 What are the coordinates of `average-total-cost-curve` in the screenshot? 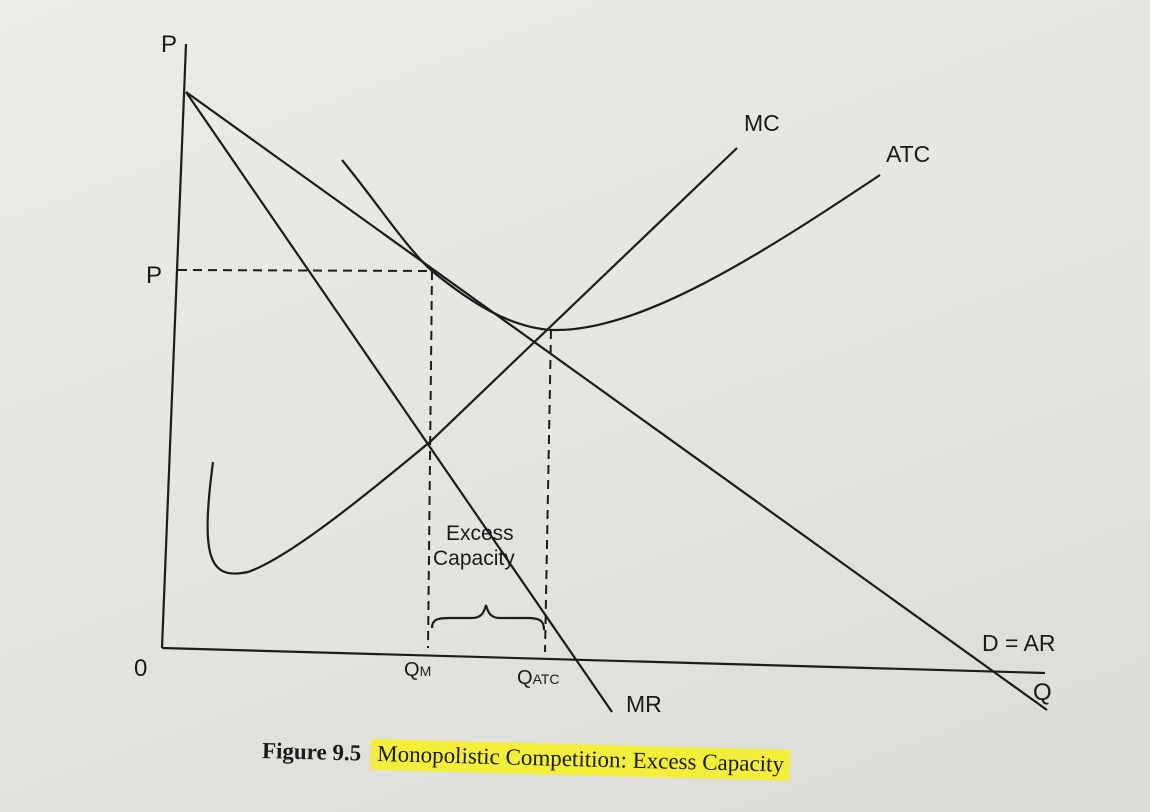 It's located at (611, 245).